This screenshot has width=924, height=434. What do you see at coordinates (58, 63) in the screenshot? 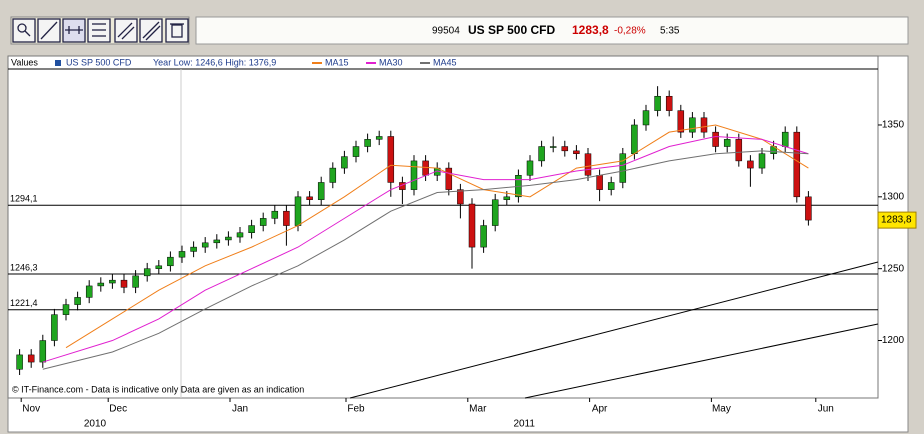
I see `legend-swatch` at bounding box center [58, 63].